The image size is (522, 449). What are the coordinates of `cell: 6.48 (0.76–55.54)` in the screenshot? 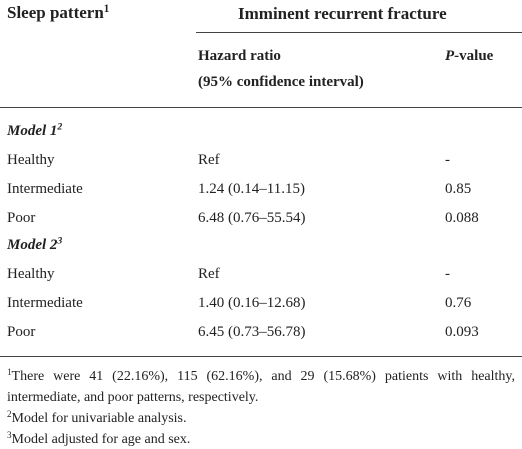 It's located at (252, 218).